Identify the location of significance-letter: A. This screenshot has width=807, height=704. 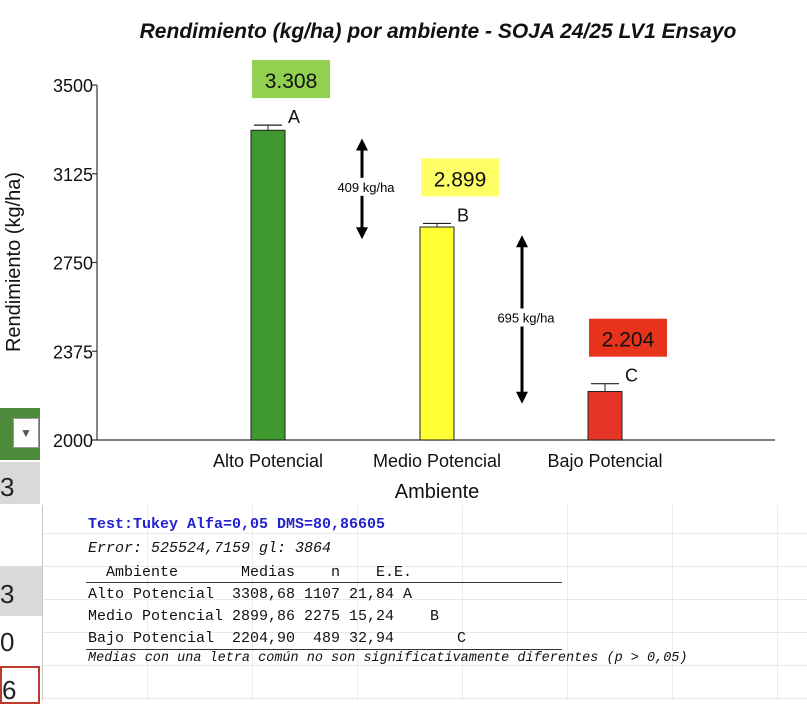
(294, 117).